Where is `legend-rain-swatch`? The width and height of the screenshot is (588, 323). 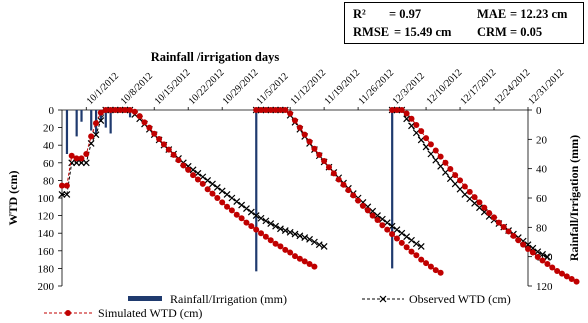
legend-rain-swatch is located at coordinates (145, 298).